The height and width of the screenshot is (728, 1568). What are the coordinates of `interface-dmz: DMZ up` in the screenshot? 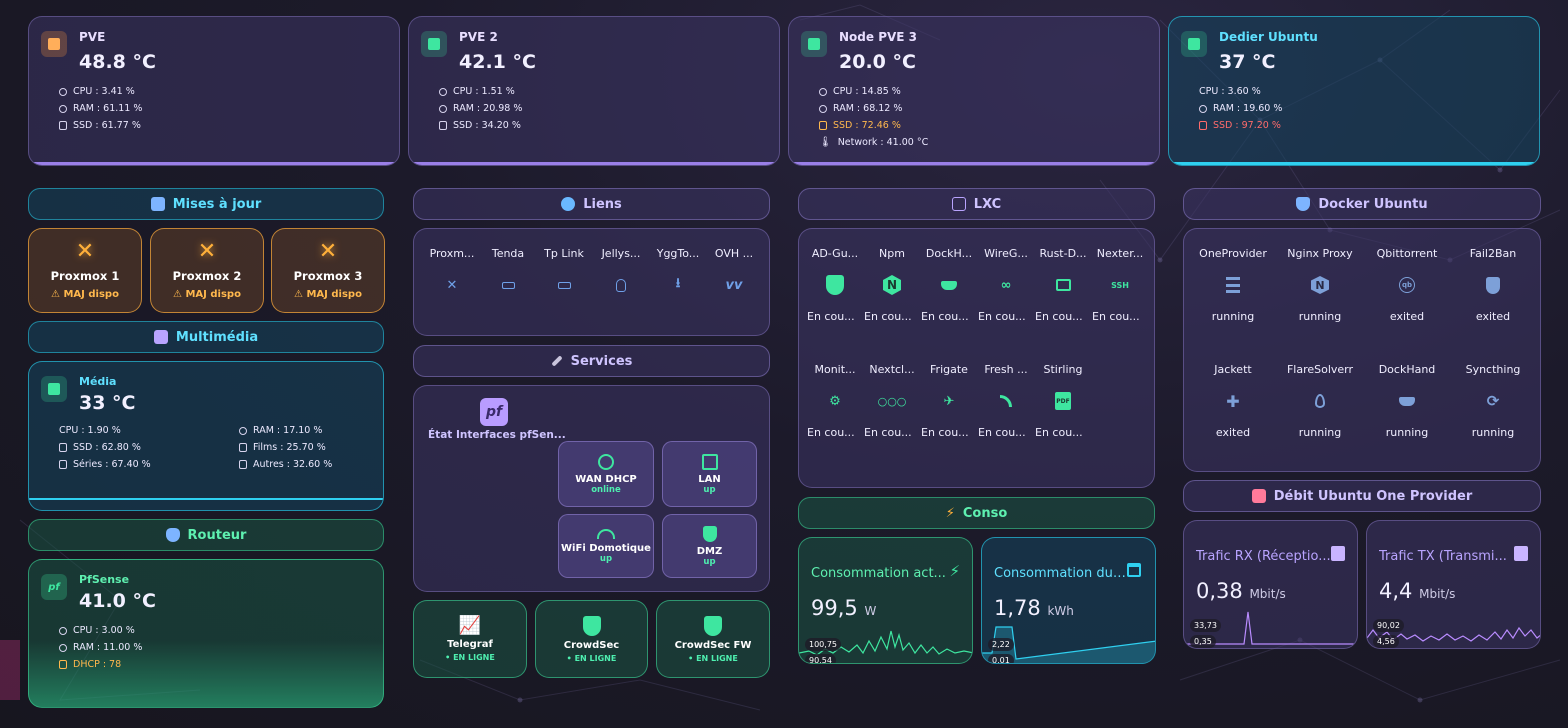 It's located at (709, 546).